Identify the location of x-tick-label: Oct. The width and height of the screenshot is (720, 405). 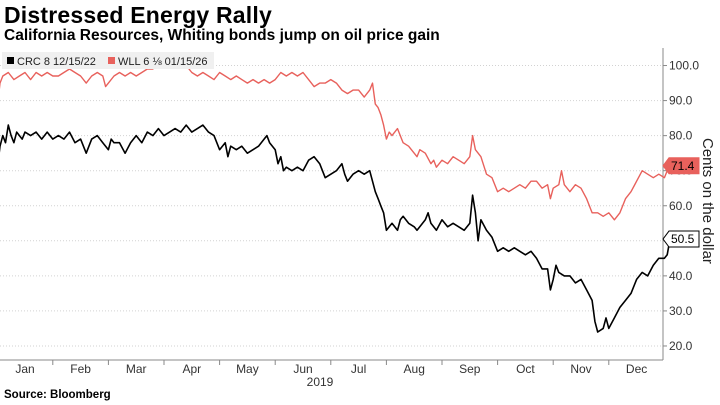
(525, 369).